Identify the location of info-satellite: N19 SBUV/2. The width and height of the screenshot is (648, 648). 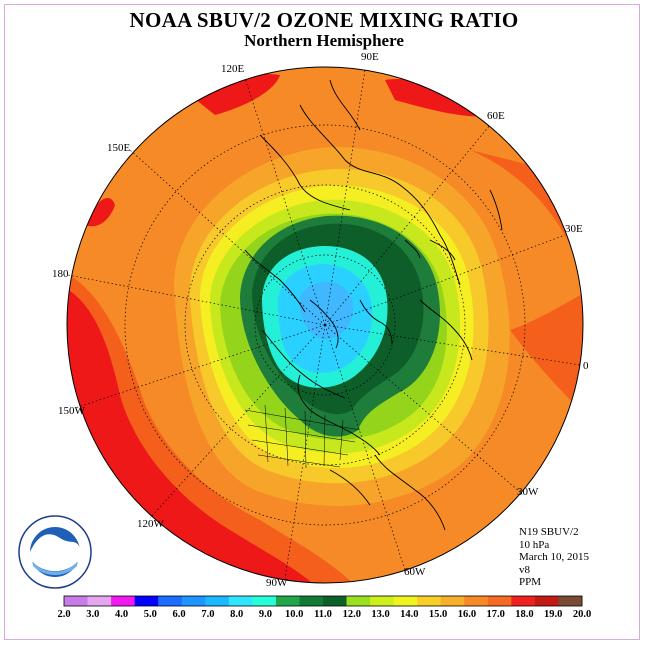
(549, 532).